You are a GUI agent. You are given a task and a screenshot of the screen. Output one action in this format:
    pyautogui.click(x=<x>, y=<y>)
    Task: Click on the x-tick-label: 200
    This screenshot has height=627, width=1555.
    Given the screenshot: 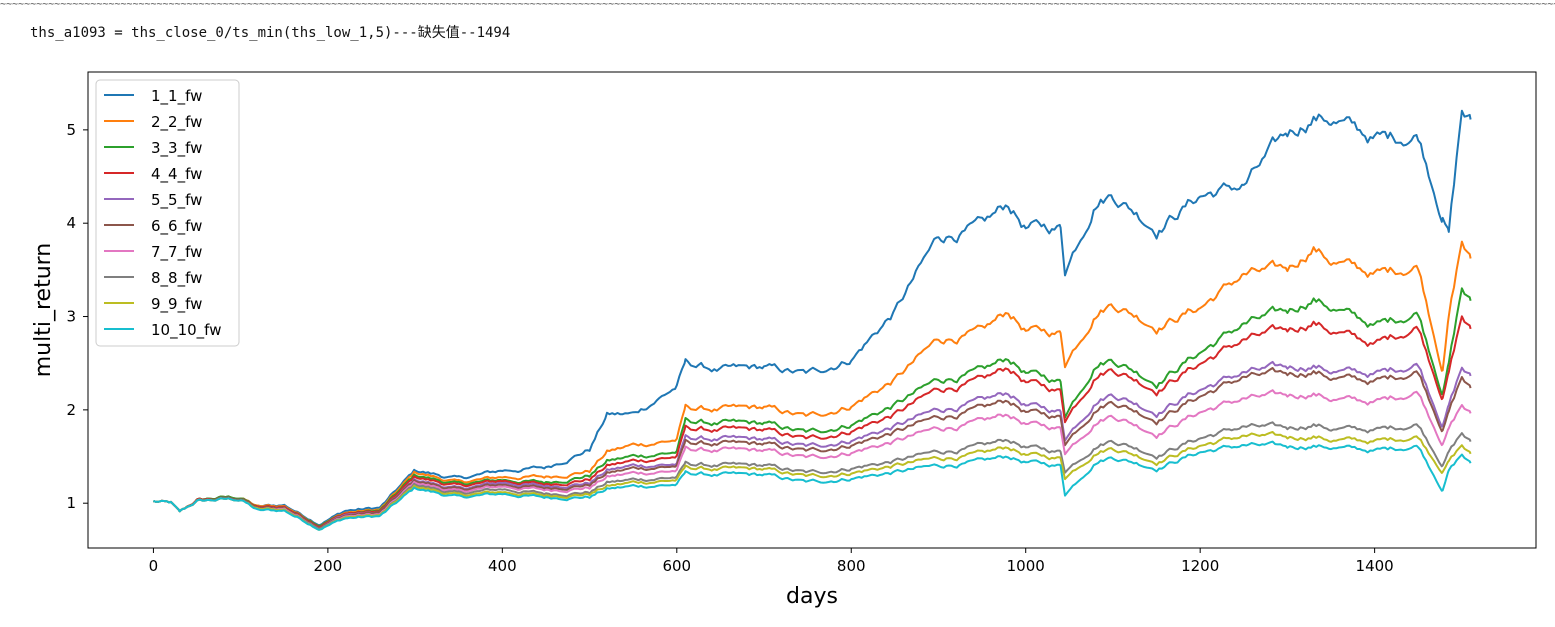 What is the action you would take?
    pyautogui.click(x=328, y=566)
    